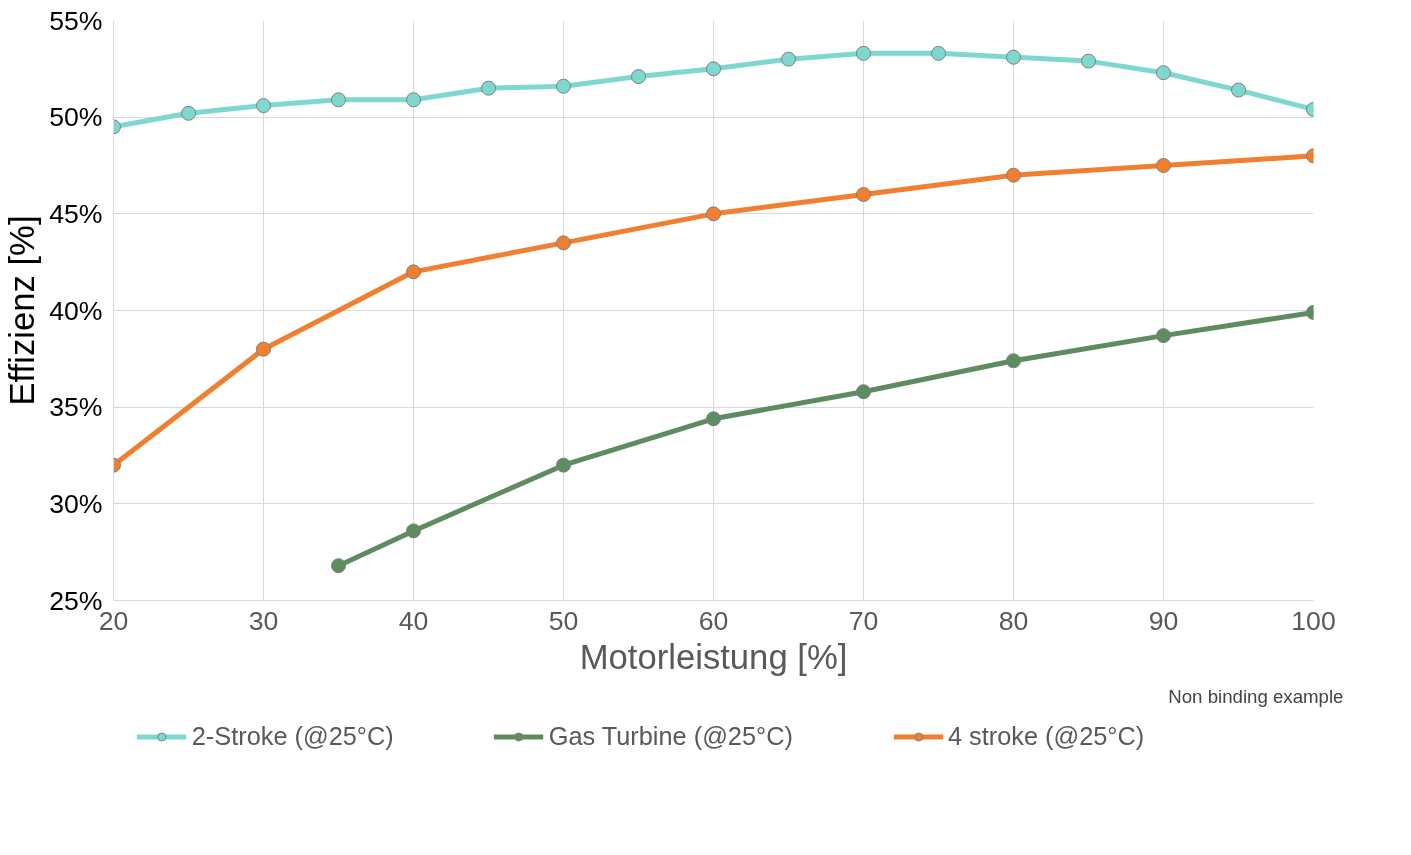 This screenshot has height=855, width=1411. Describe the element at coordinates (76, 310) in the screenshot. I see `y-tick-label: 40%` at that location.